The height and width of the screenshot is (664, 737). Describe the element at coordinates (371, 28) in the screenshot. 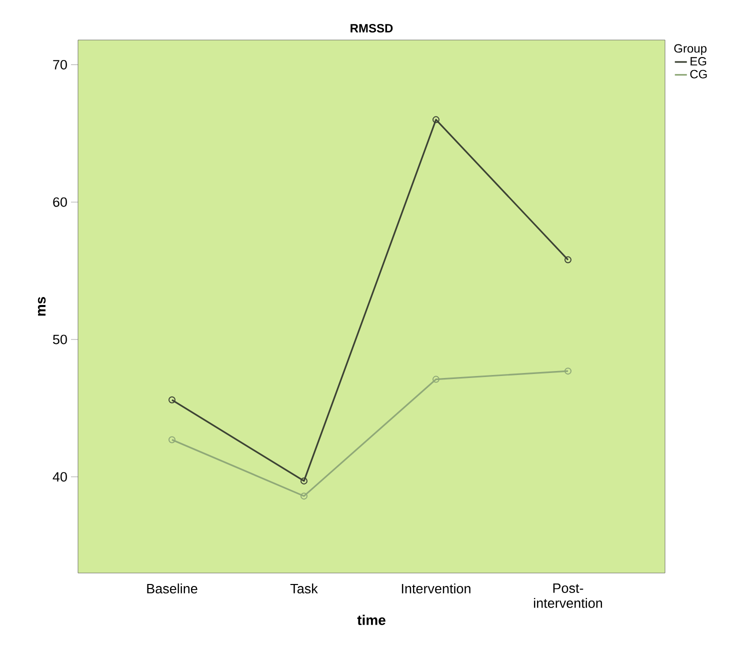

I see `chart-title: RMSSD` at that location.